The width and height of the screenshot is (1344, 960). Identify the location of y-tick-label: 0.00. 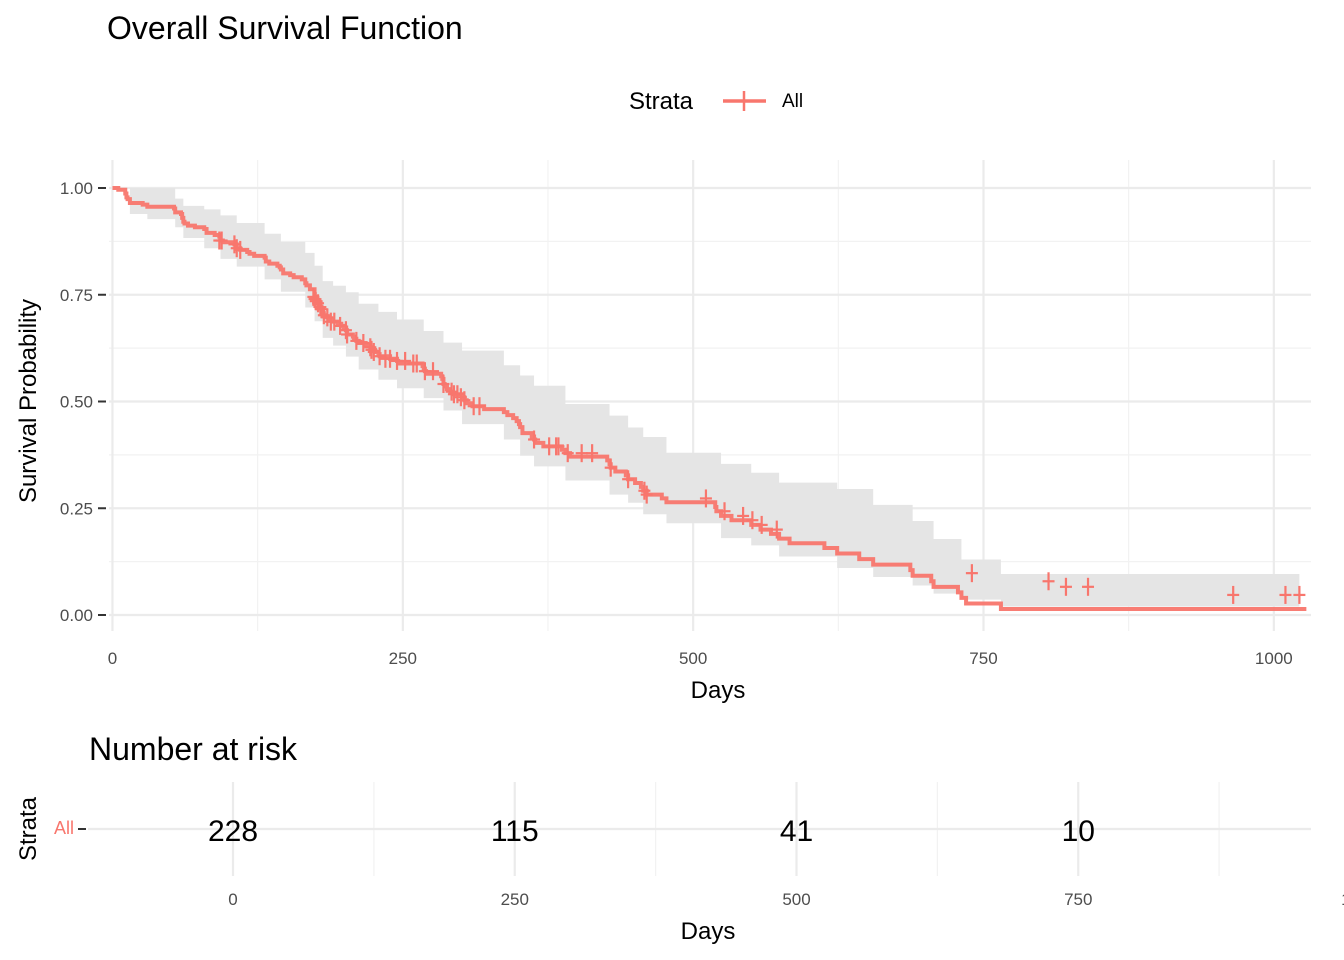
(76, 615).